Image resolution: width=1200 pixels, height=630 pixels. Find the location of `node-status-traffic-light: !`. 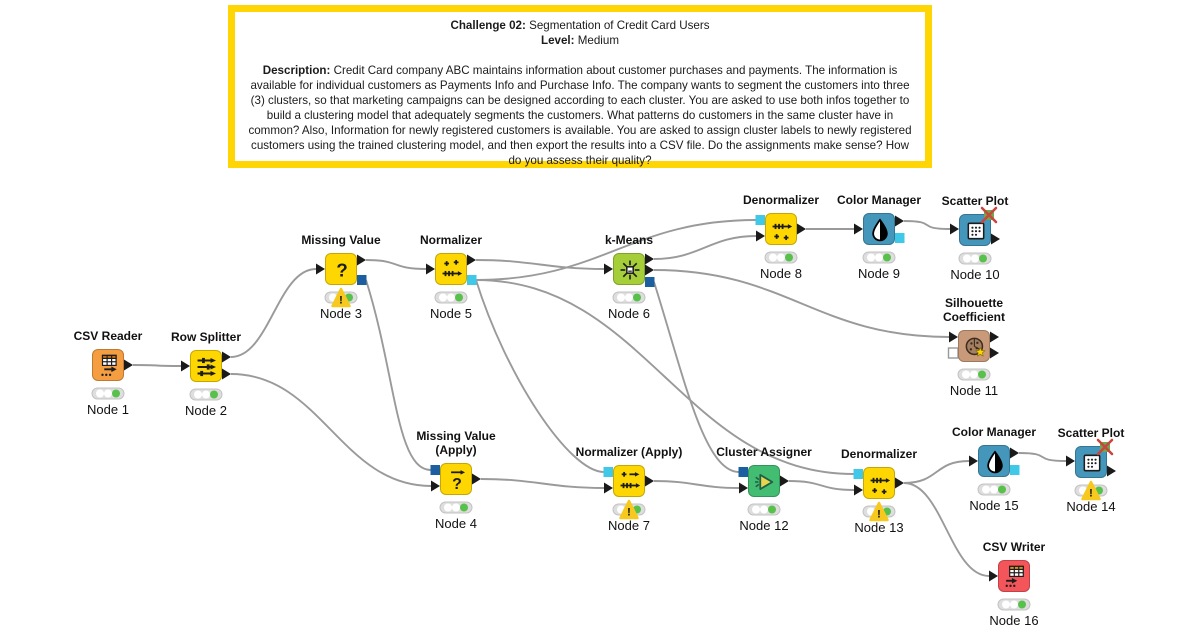

node-status-traffic-light: ! is located at coordinates (629, 512).